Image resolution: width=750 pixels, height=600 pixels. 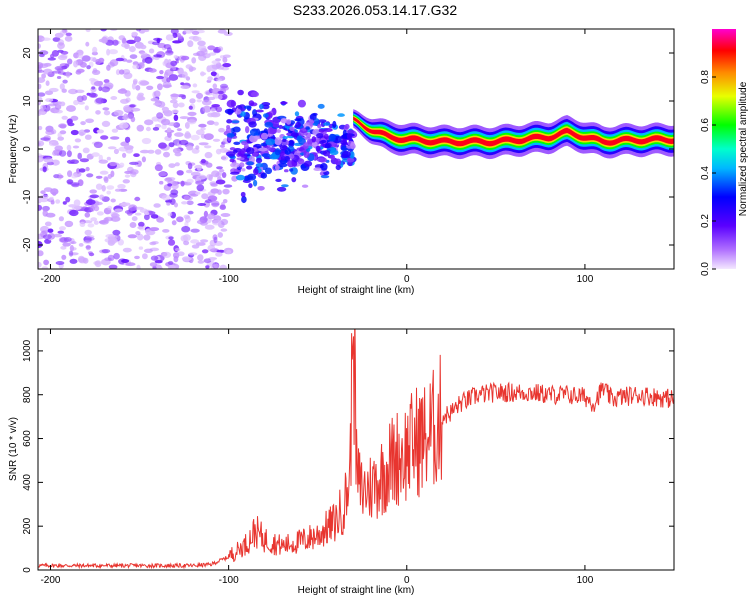 I want to click on x-tick-label: -100, so click(x=229, y=279).